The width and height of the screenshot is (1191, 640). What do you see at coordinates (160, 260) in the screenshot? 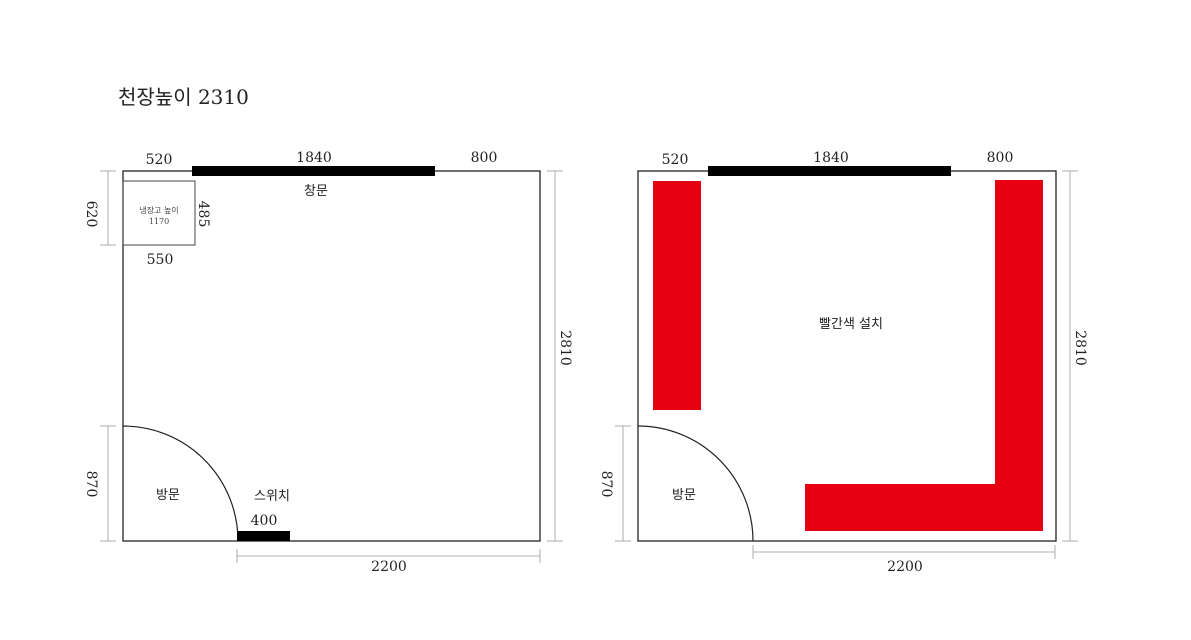
I see `dim-fridge-width: 550` at bounding box center [160, 260].